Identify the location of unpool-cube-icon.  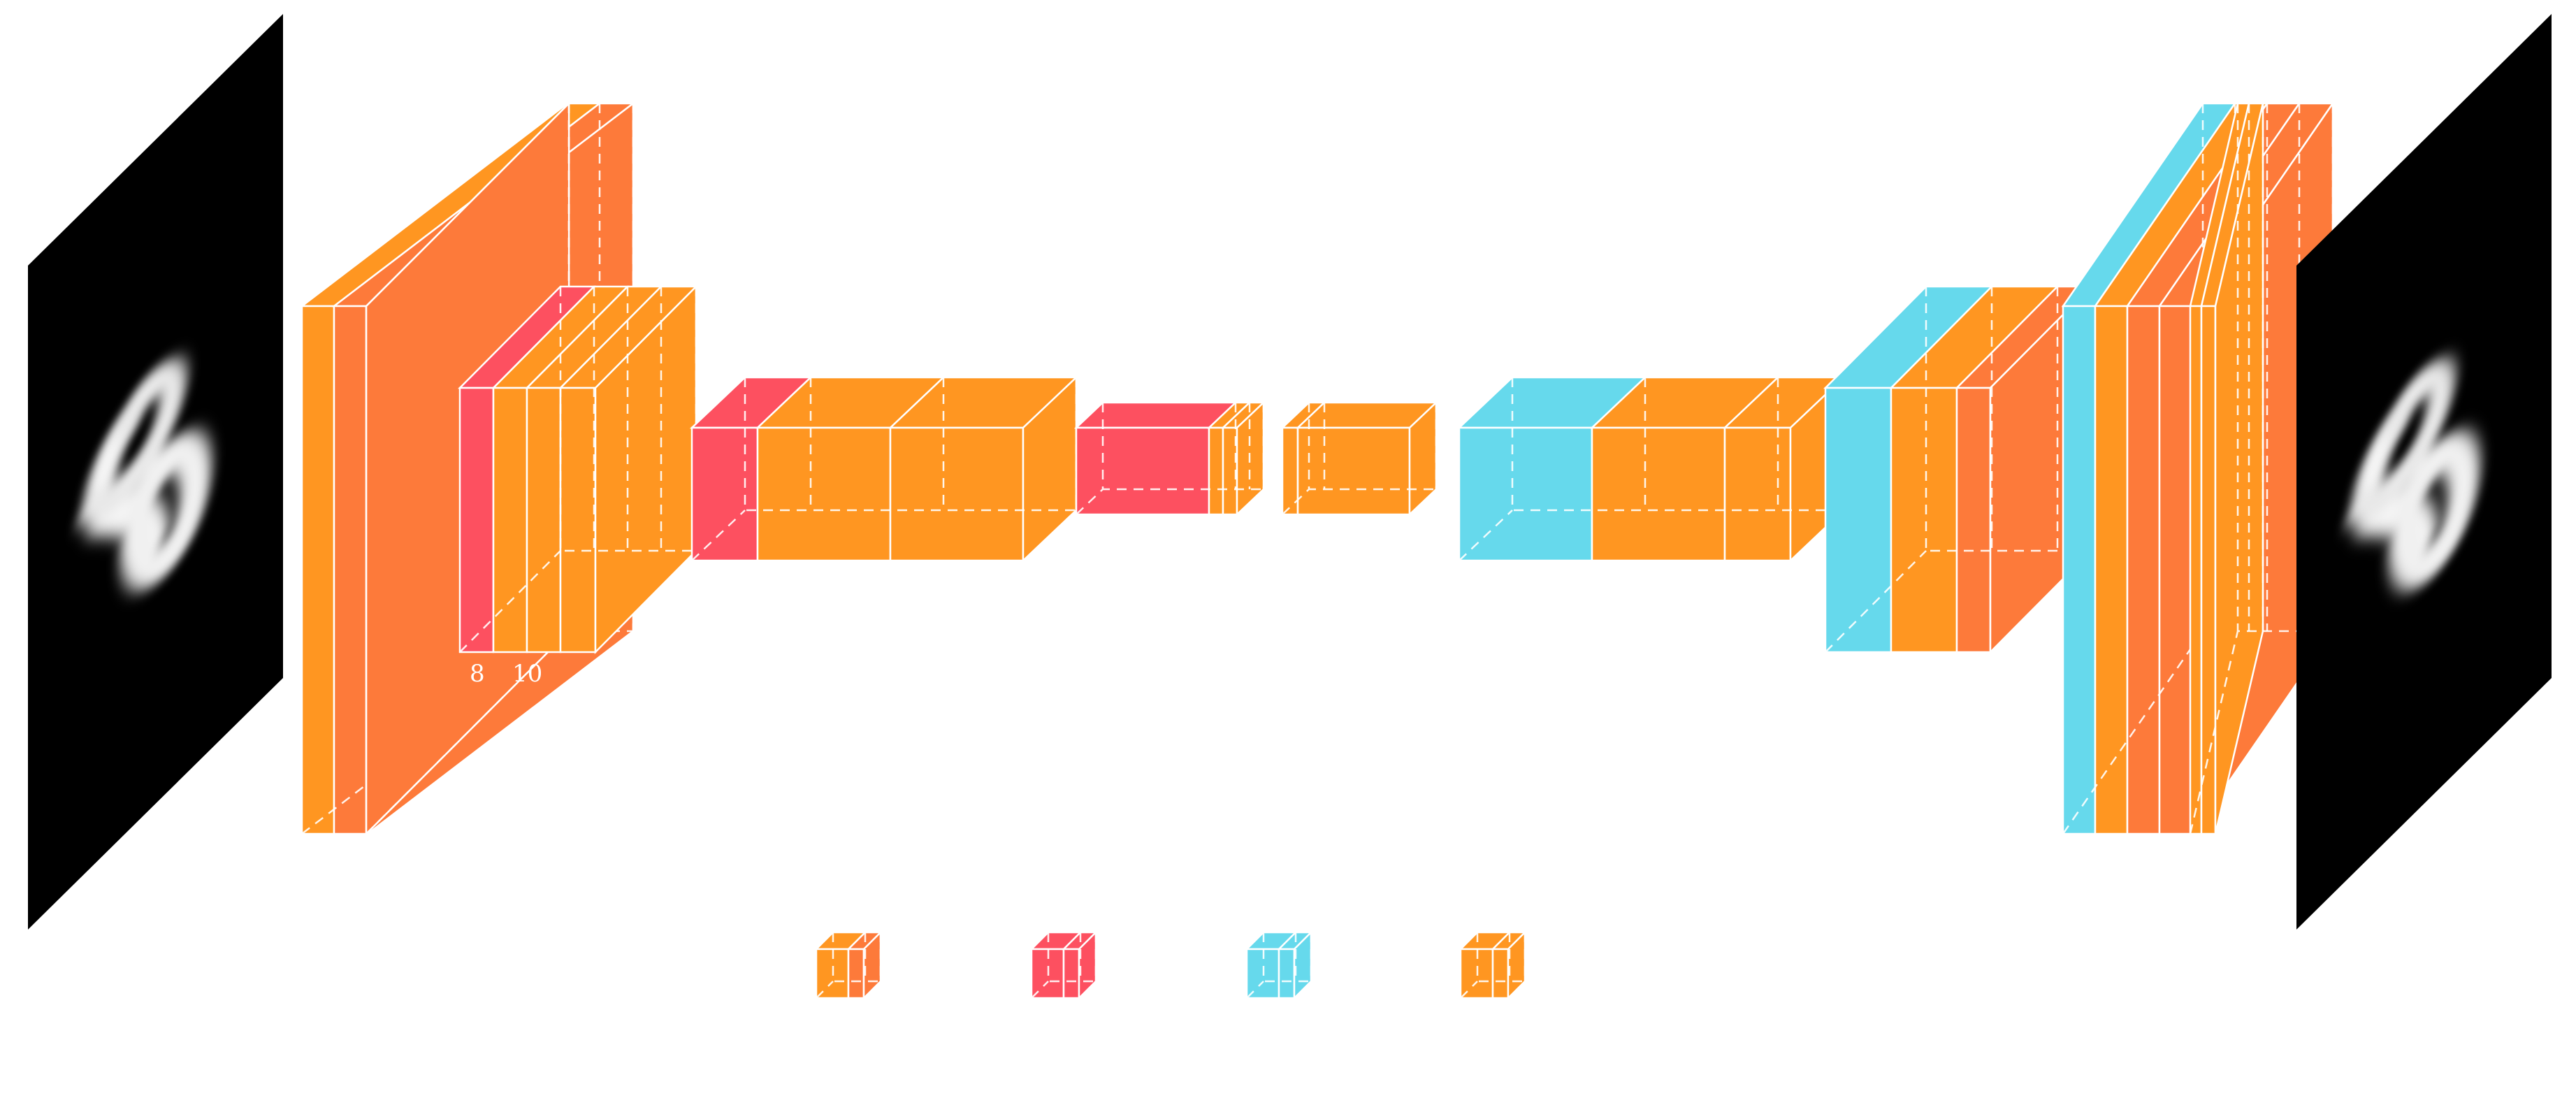
(1279, 966).